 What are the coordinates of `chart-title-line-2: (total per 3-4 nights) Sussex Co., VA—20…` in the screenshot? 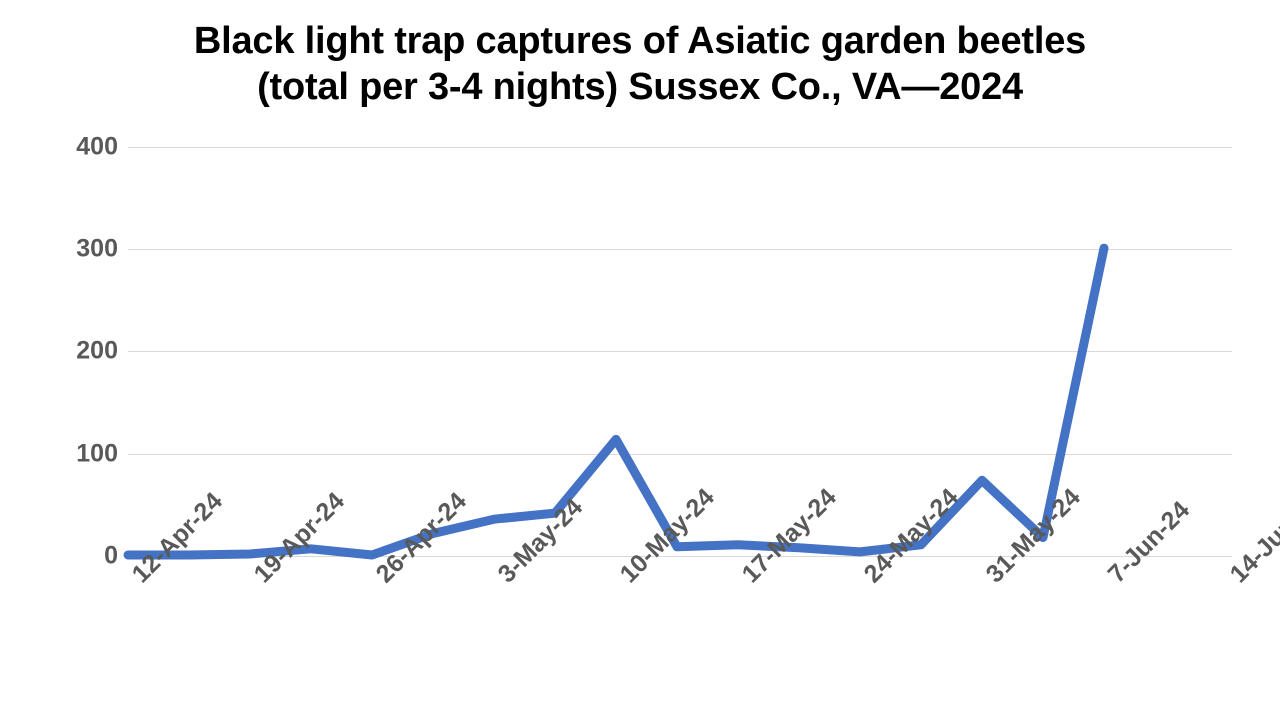 It's located at (640, 87).